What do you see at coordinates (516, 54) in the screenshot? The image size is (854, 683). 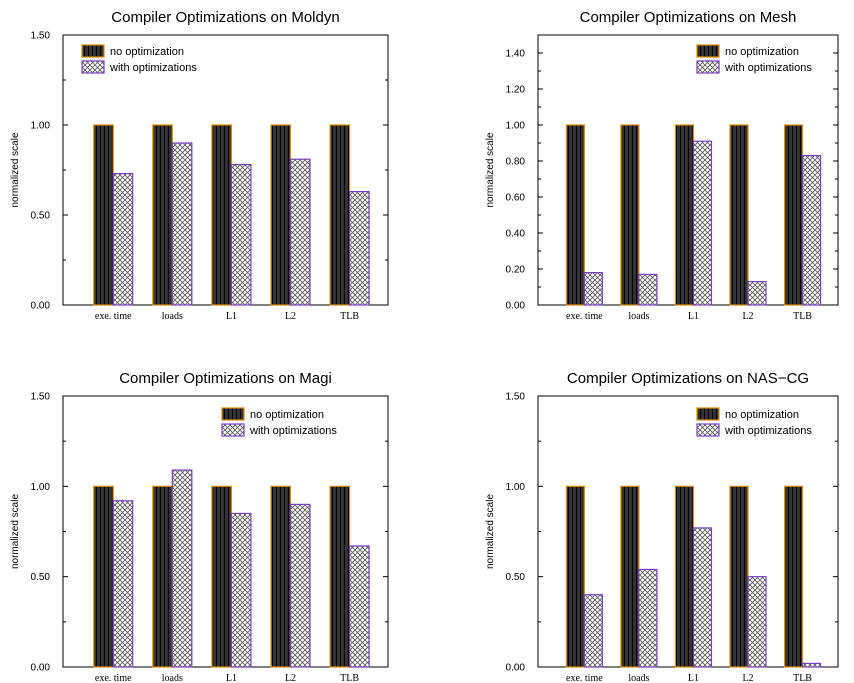 I see `y-tick-label: 1.40` at bounding box center [516, 54].